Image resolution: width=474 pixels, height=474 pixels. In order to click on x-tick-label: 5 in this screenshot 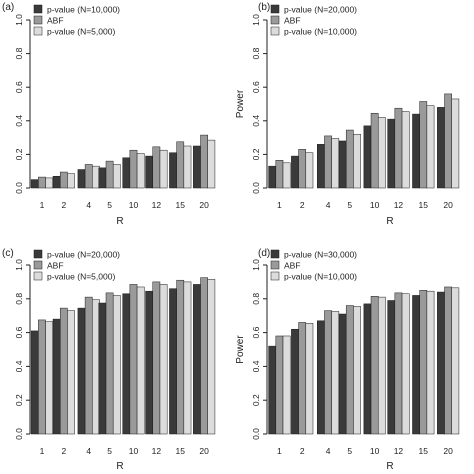, I will do `click(109, 205)`.